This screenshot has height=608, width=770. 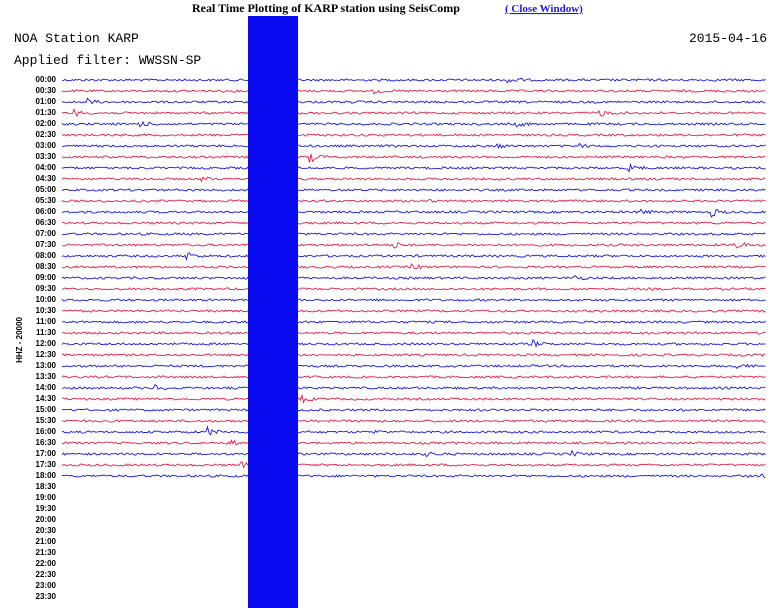 I want to click on time-label: 03:30, so click(x=46, y=156).